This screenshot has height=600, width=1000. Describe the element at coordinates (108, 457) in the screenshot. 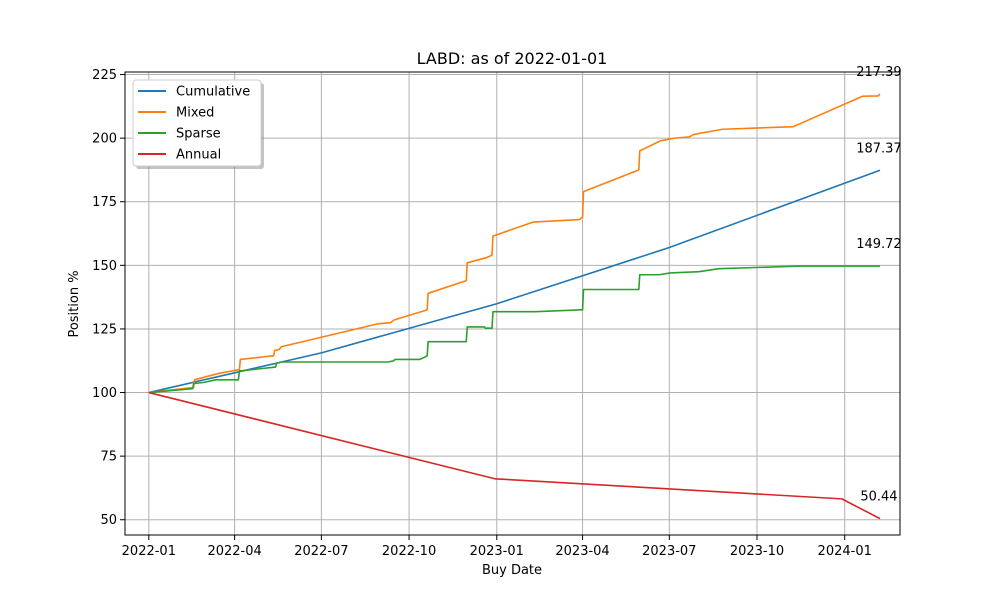

I see `y-tick-label: 75` at that location.